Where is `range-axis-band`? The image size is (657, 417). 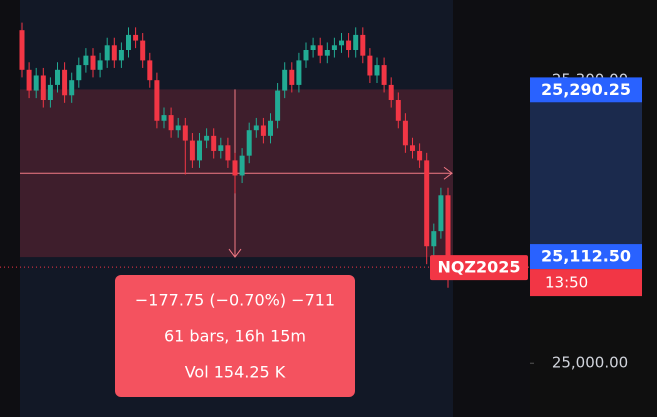 range-axis-band is located at coordinates (586, 174).